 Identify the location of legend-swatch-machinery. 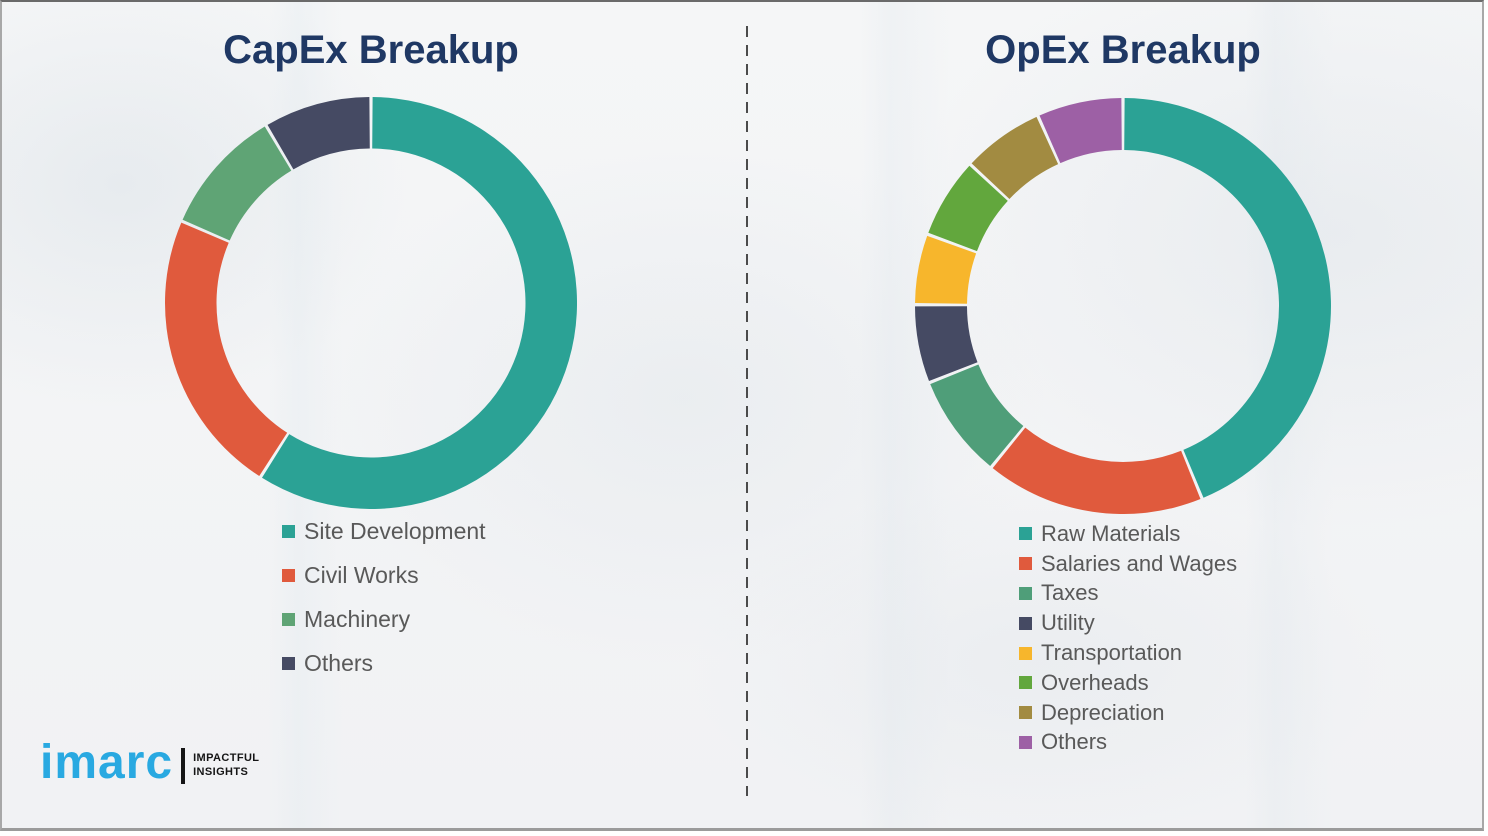
(288, 619).